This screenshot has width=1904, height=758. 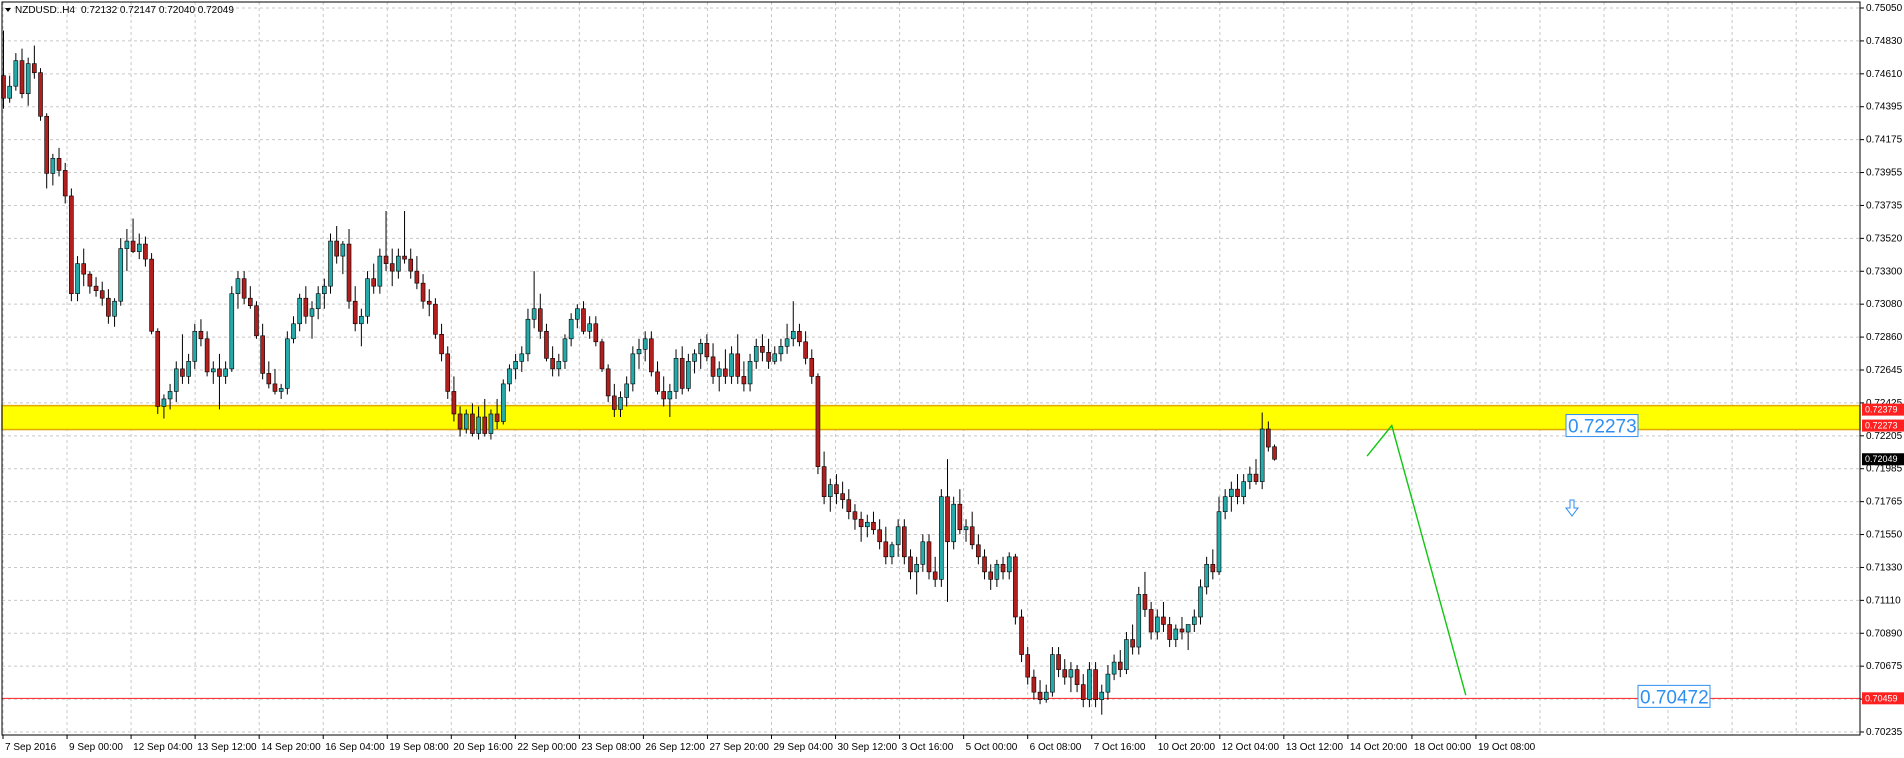 What do you see at coordinates (992, 747) in the screenshot?
I see `x-tick-label: 5 Oct 00:00` at bounding box center [992, 747].